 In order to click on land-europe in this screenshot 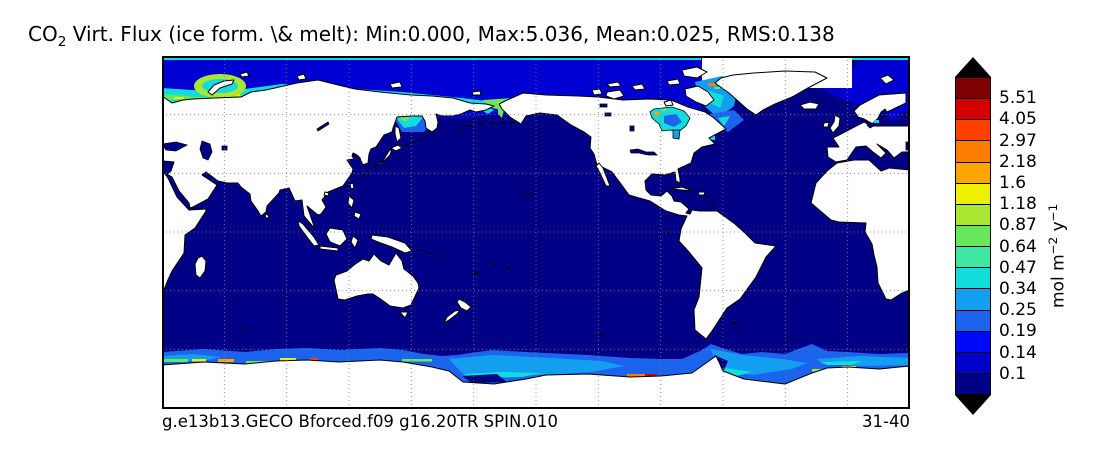, I will do `click(868, 141)`.